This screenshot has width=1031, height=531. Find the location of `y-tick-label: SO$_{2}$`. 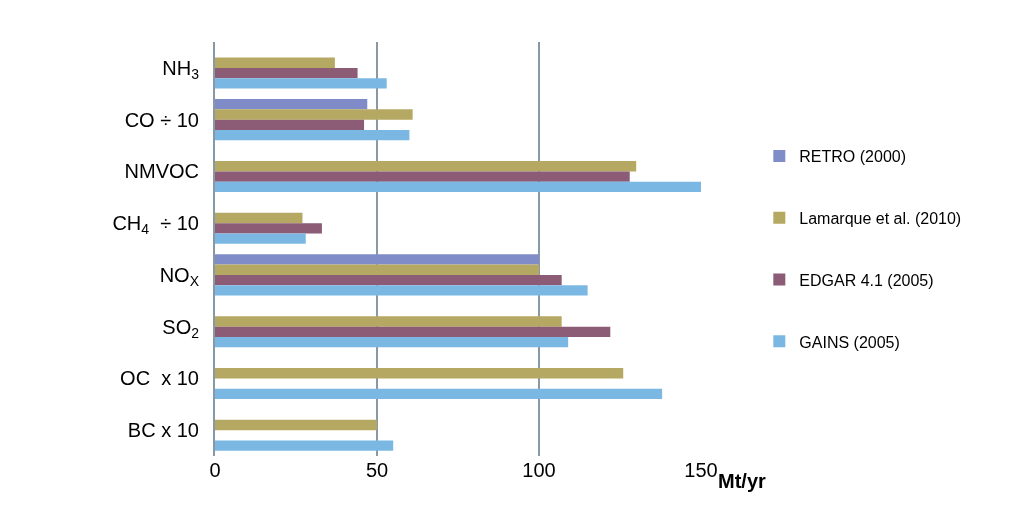

y-tick-label: SO$_{2}$ is located at coordinates (181, 328).